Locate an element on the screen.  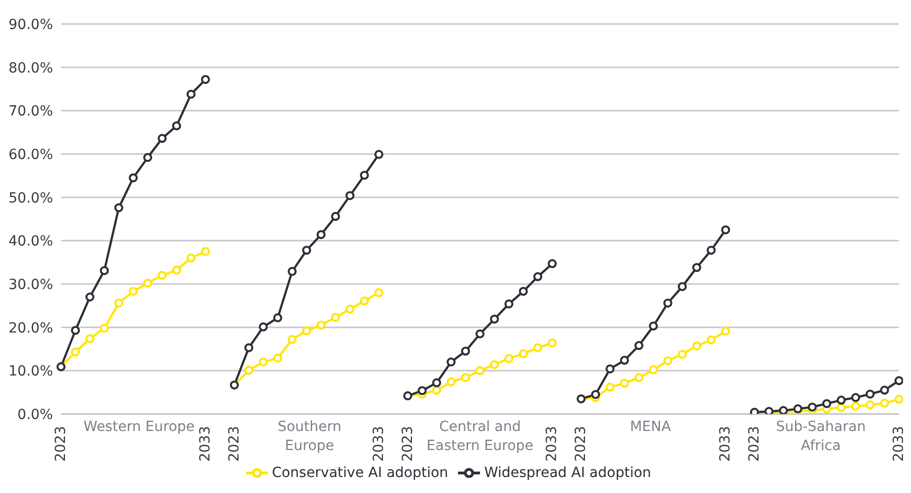
y-tick-label: 70.0% is located at coordinates (30, 112).